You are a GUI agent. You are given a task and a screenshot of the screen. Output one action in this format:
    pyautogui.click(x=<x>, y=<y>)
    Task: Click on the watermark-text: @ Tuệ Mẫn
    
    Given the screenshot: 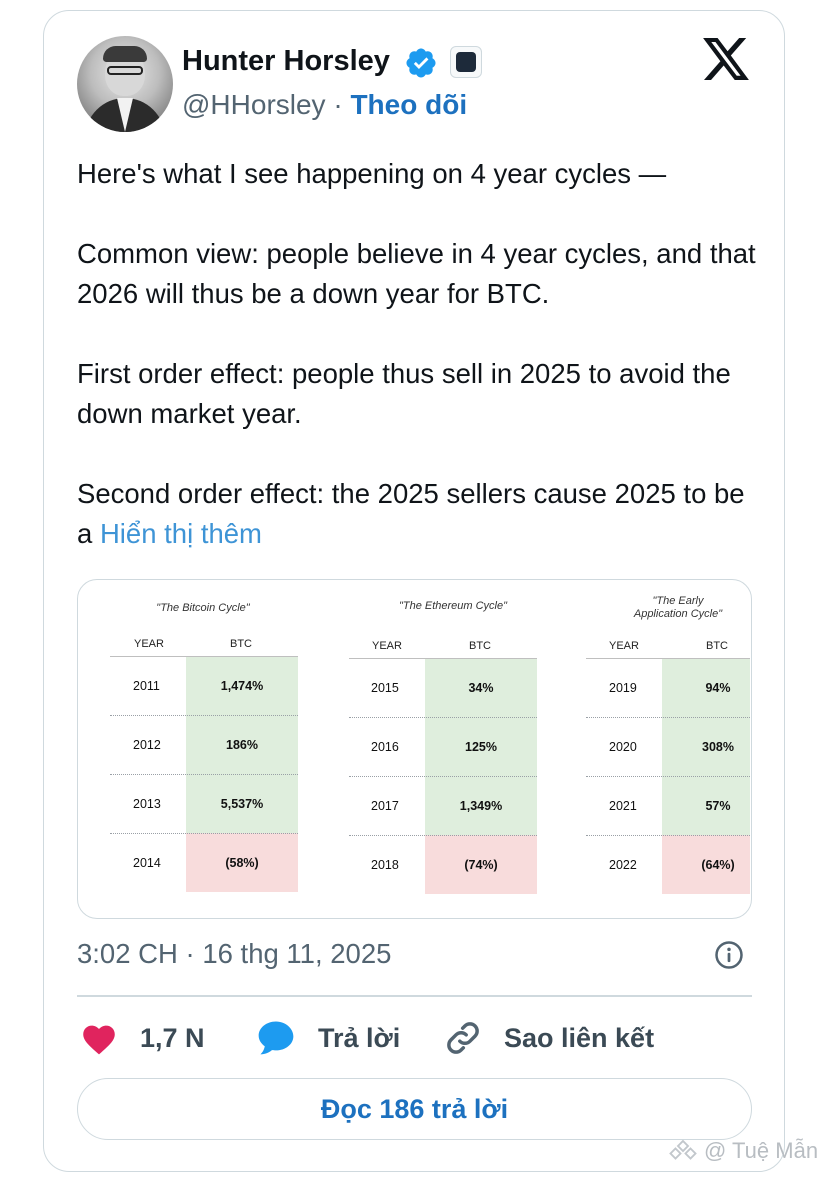 What is the action you would take?
    pyautogui.click(x=761, y=1150)
    